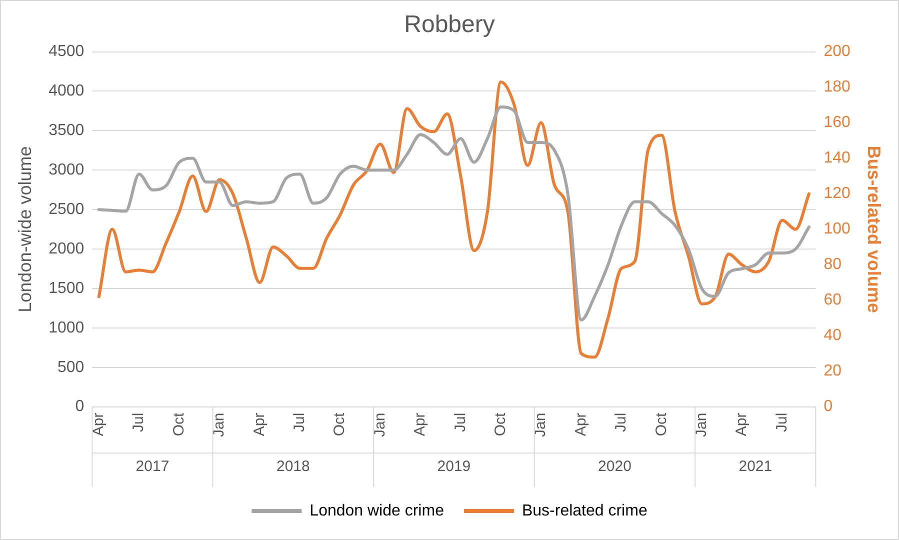  Describe the element at coordinates (755, 467) in the screenshot. I see `text: 2021` at that location.